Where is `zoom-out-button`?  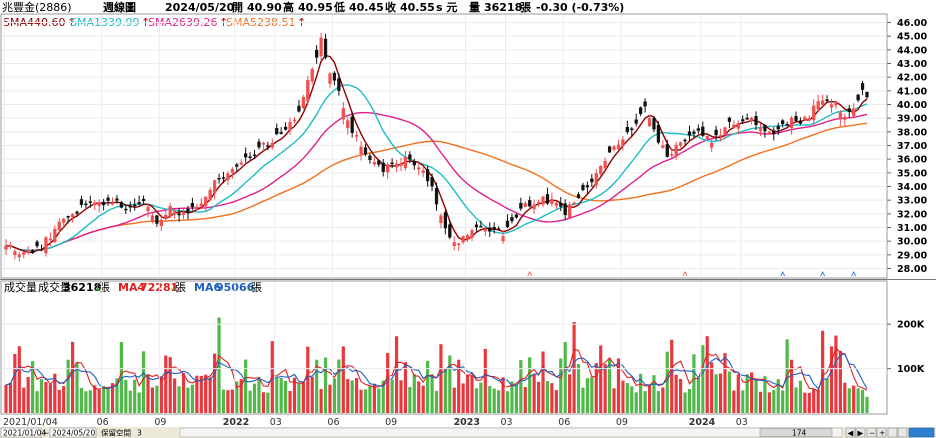
zoom-out-button is located at coordinates (871, 432).